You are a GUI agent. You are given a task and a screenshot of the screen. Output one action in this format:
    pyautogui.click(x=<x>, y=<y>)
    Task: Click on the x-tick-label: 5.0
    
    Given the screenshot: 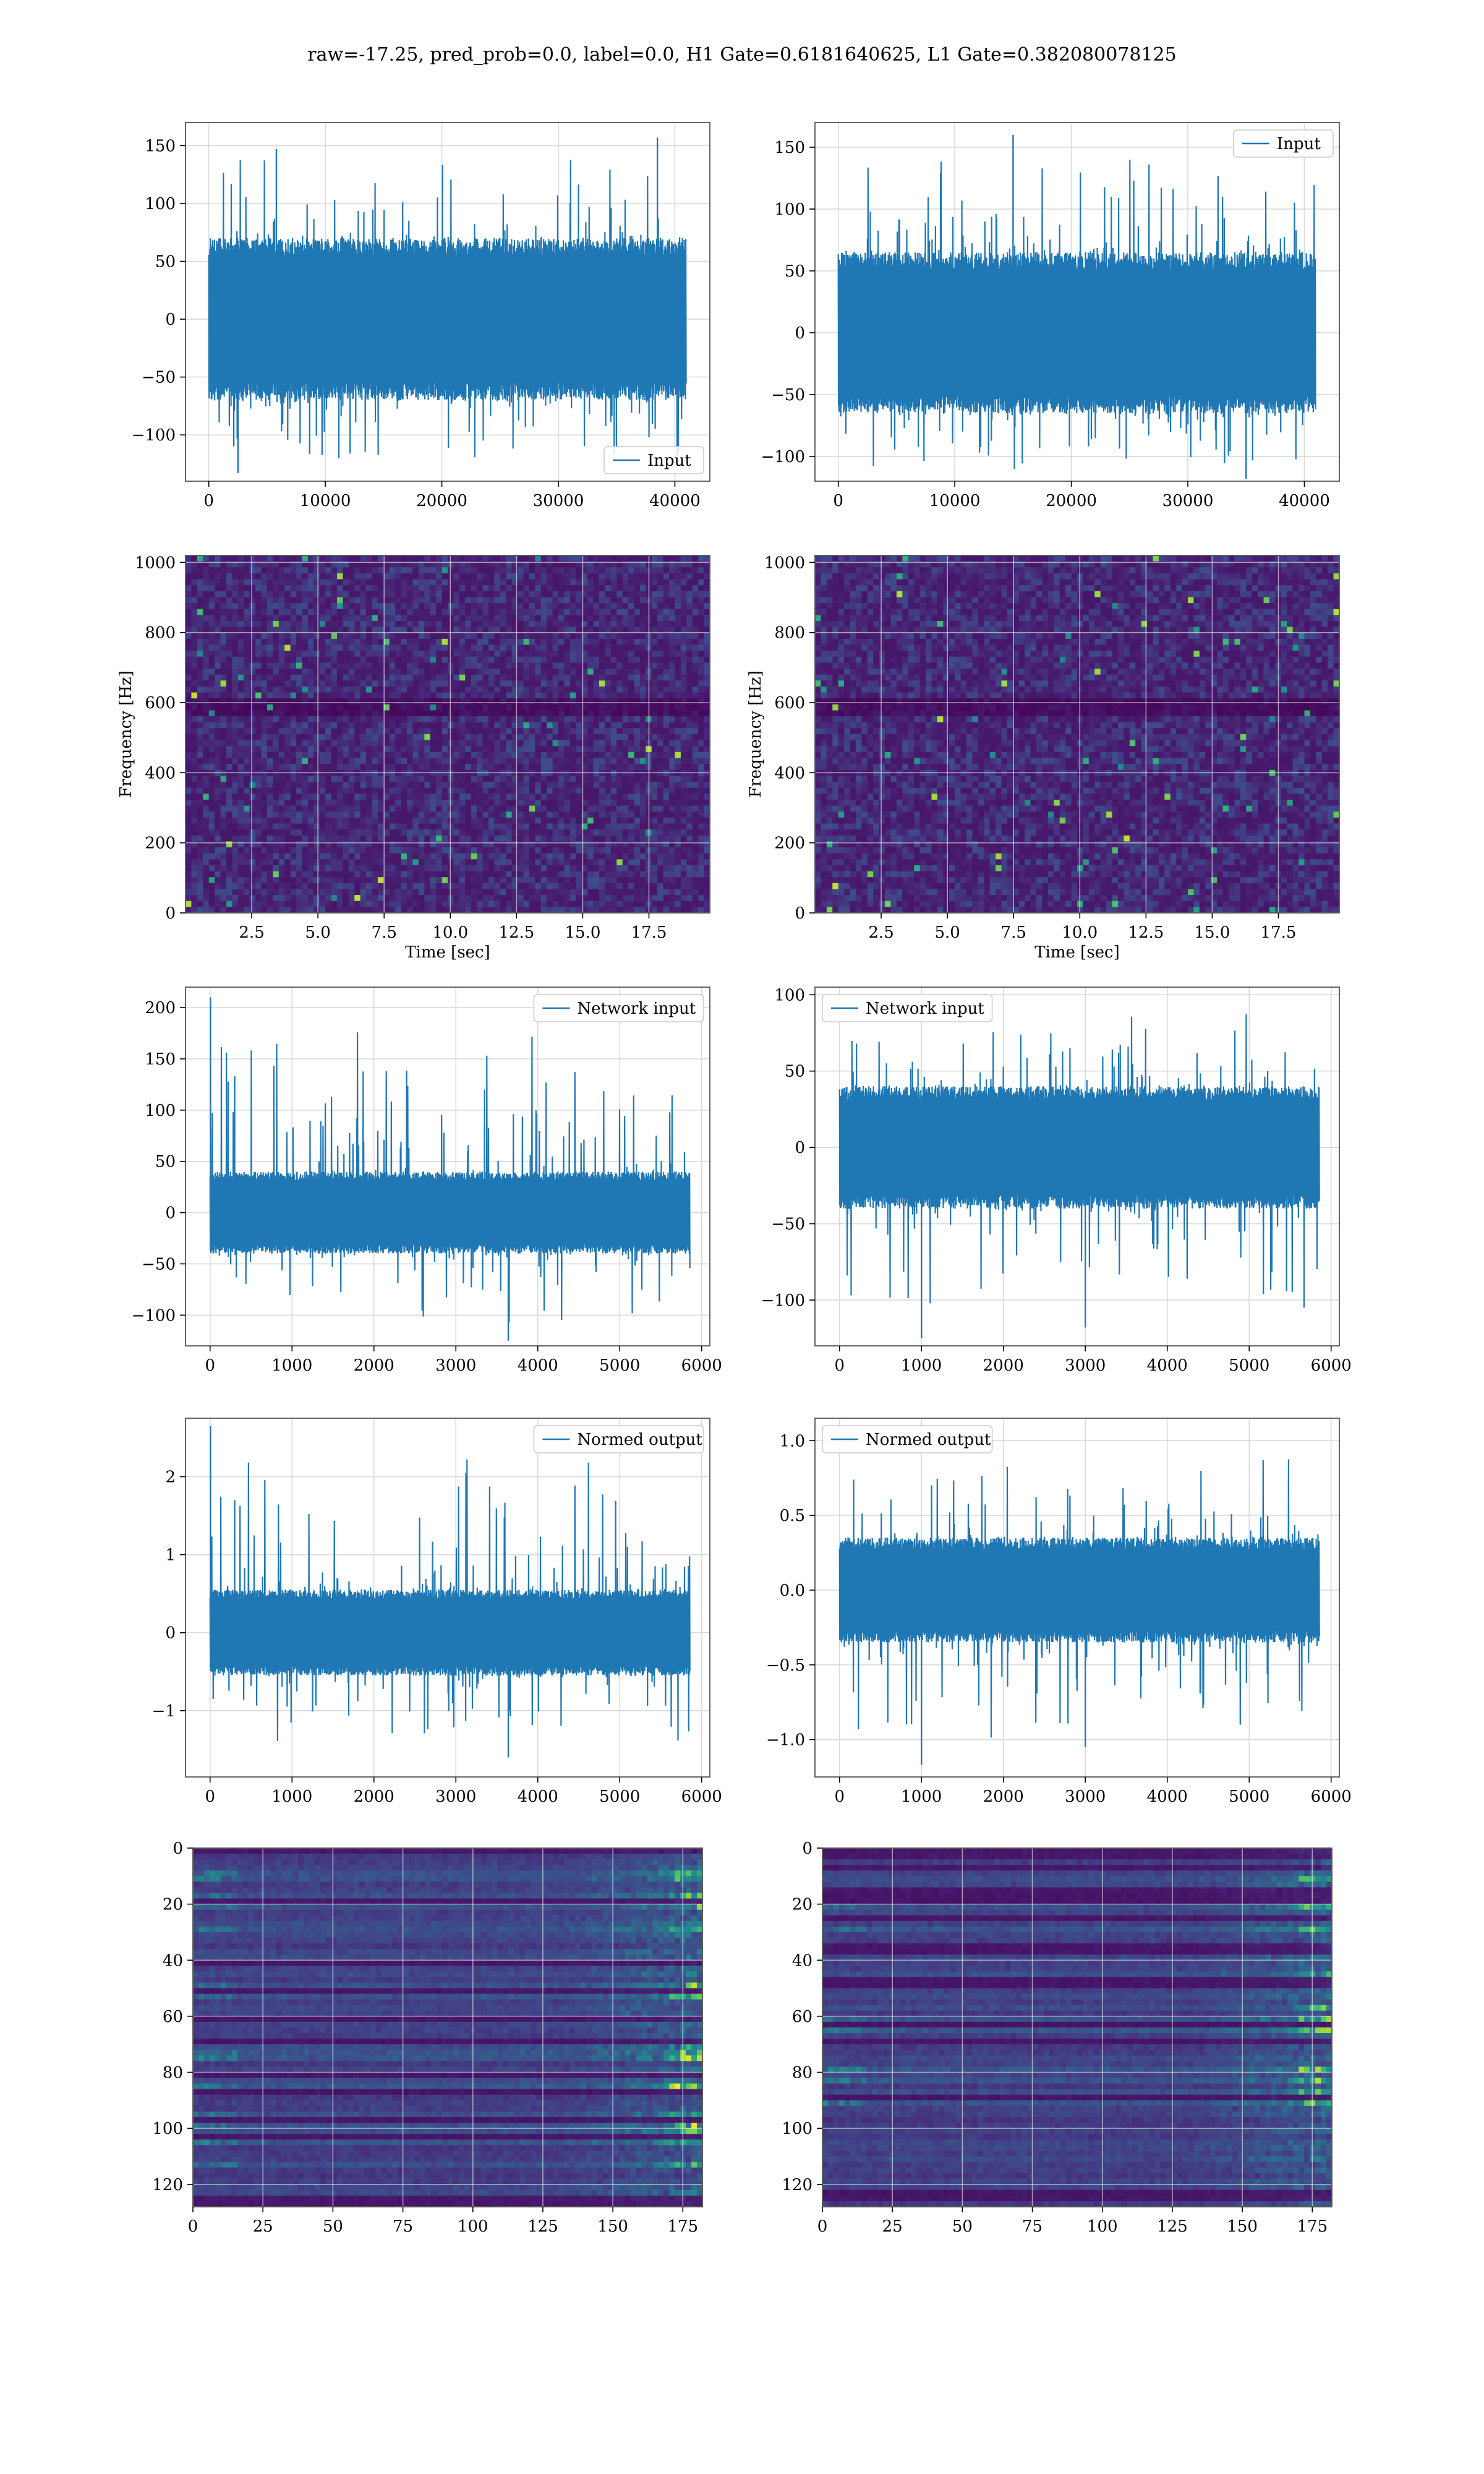 What is the action you would take?
    pyautogui.click(x=317, y=932)
    